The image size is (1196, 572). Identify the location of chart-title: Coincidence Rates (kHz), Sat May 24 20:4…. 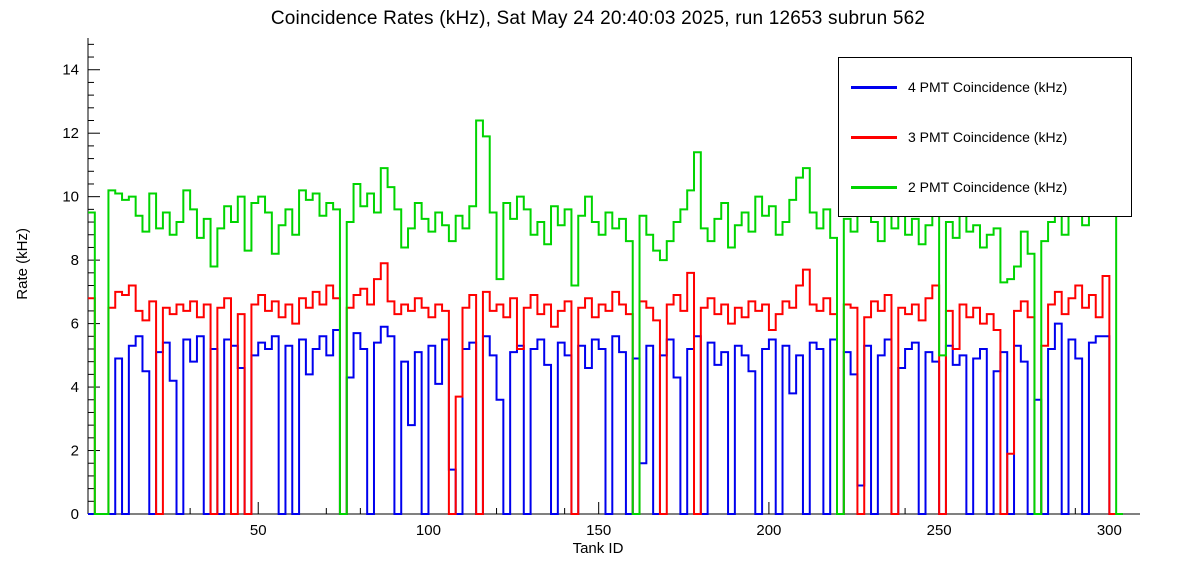
(598, 18).